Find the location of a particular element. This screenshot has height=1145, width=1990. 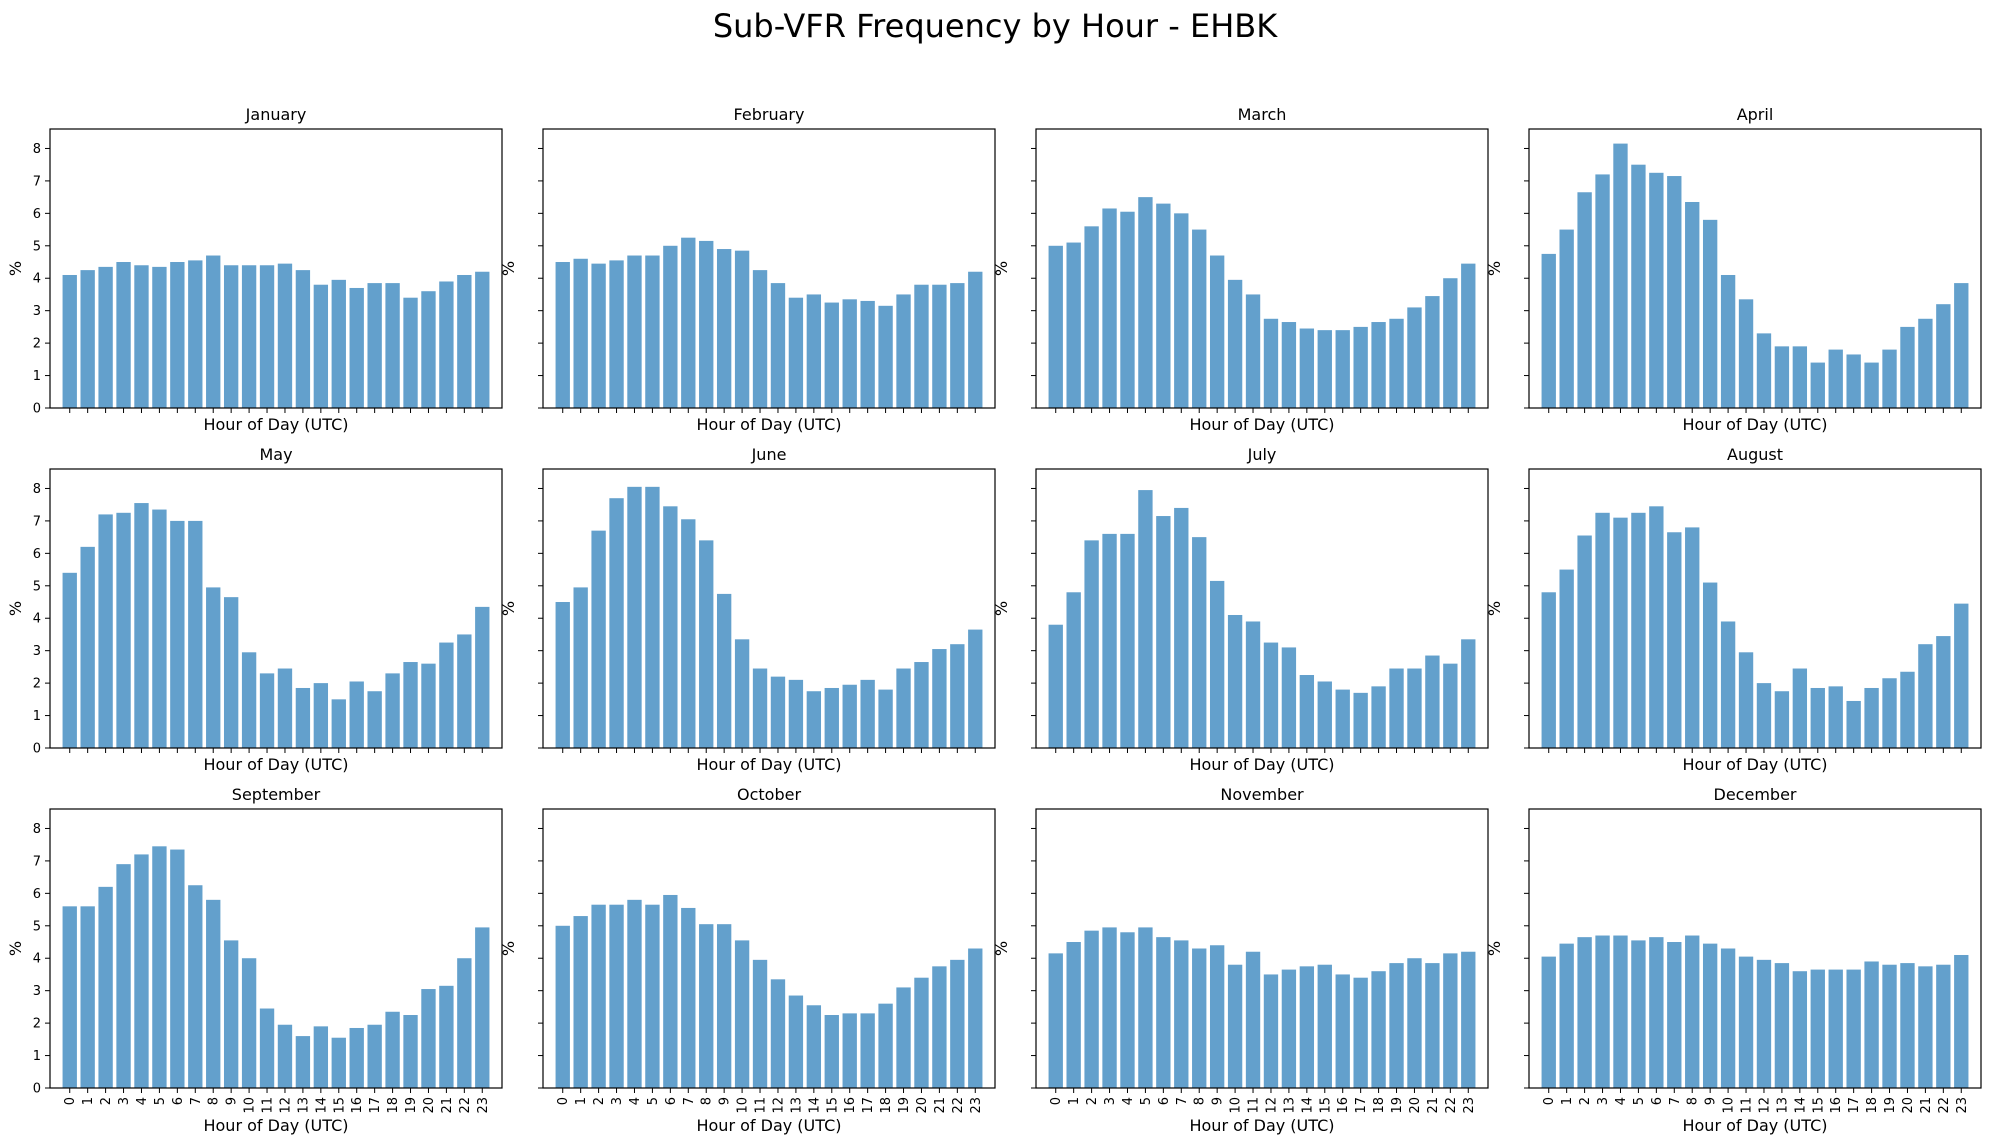

xtick-label: 19 is located at coordinates (1890, 1105).